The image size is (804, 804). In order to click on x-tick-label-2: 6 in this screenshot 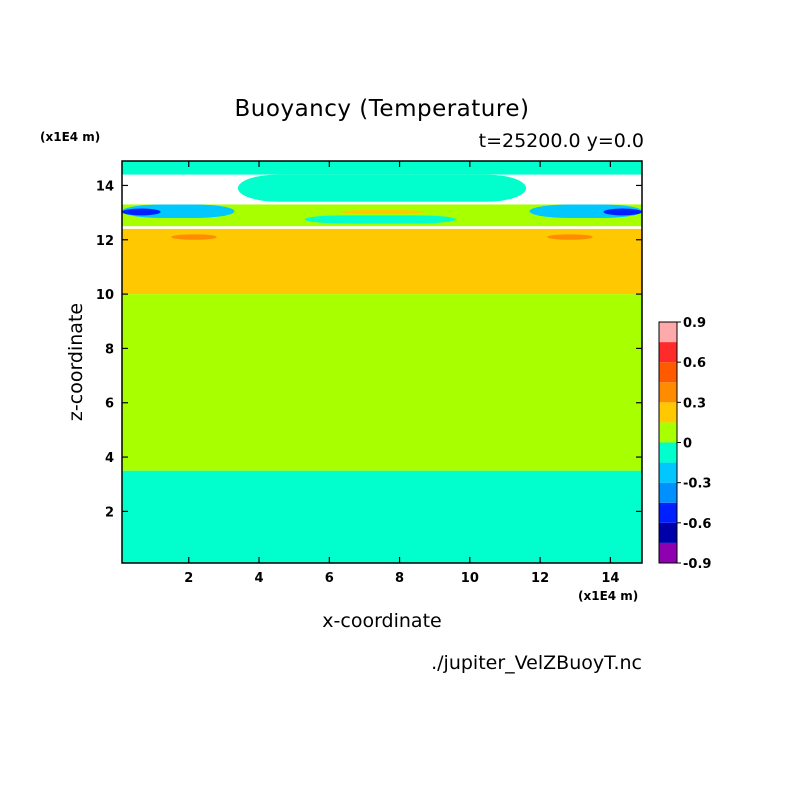, I will do `click(329, 578)`.